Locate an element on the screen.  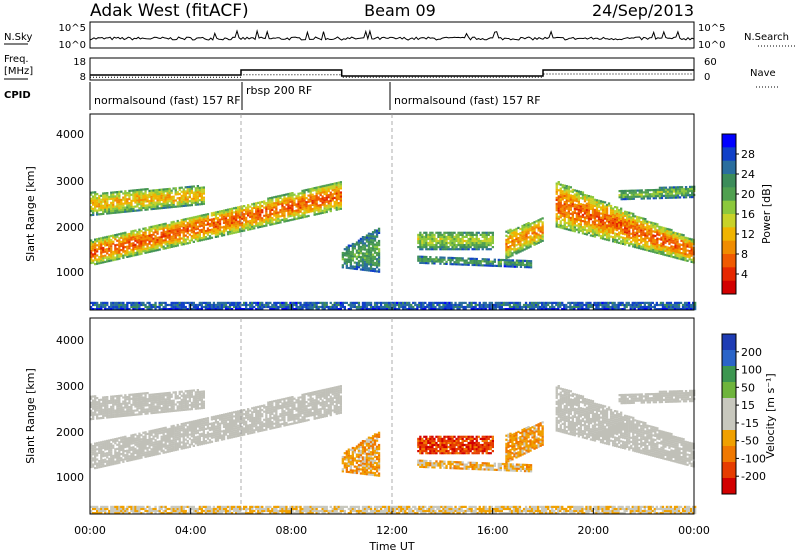
nsky-line is located at coordinates (392, 36).